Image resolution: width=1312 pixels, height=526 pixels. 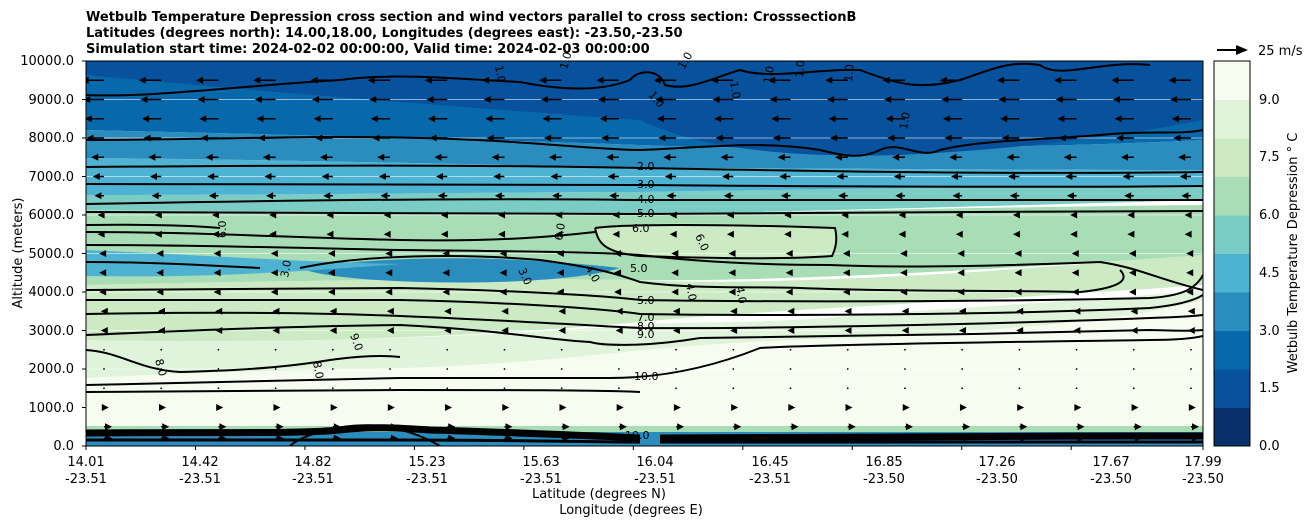 What do you see at coordinates (47, 61) in the screenshot?
I see `y-tick-label: 10000.0` at bounding box center [47, 61].